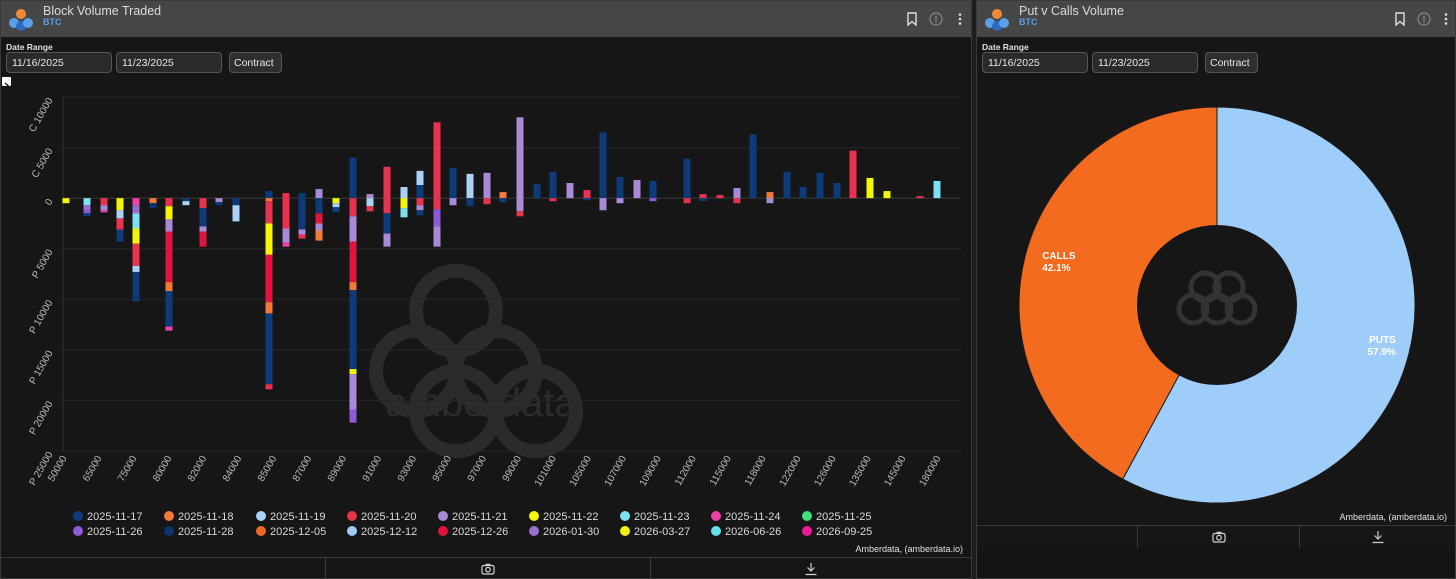 The image size is (1456, 579). What do you see at coordinates (1145, 62) in the screenshot?
I see `end-date-input: 11/23/2025` at bounding box center [1145, 62].